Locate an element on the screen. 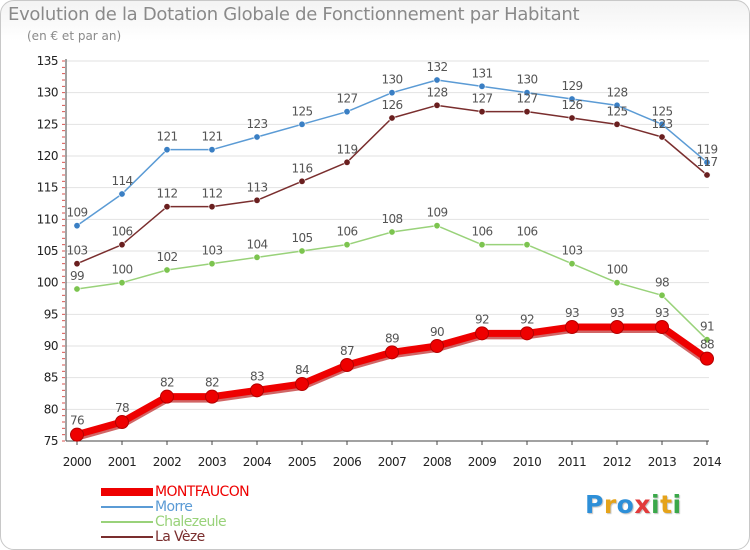 This screenshot has height=550, width=750. data-point-la-v-ze-2005 is located at coordinates (302, 181).